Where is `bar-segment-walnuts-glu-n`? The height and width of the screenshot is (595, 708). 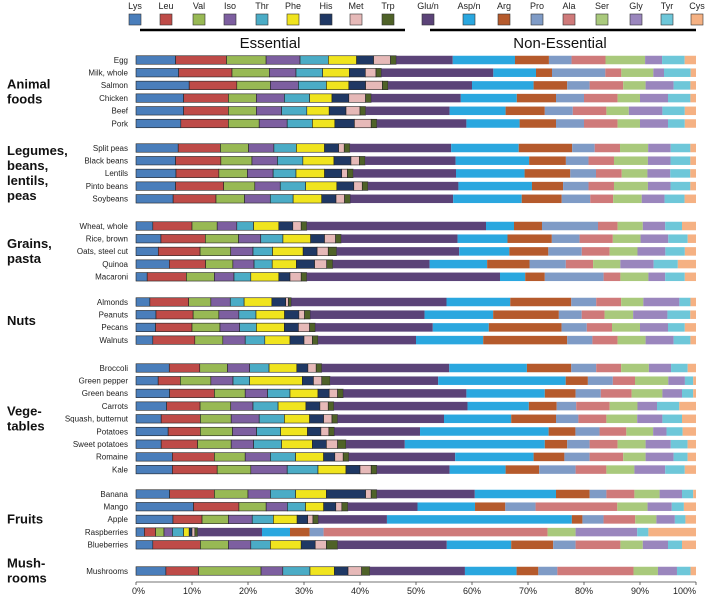
bar-segment-walnuts-glu-n is located at coordinates (367, 340).